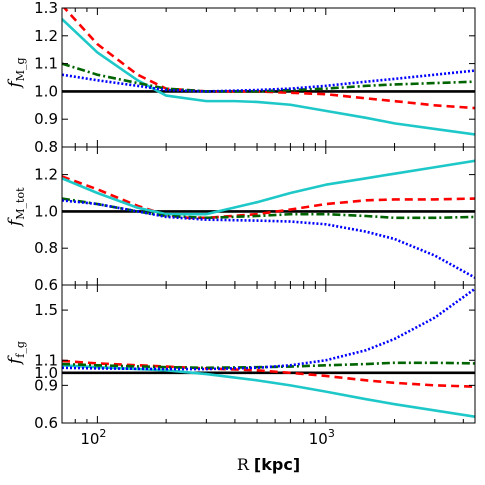 This screenshot has width=485, height=485. What do you see at coordinates (46, 8) in the screenshot?
I see `y-tick-label: 1.3` at bounding box center [46, 8].